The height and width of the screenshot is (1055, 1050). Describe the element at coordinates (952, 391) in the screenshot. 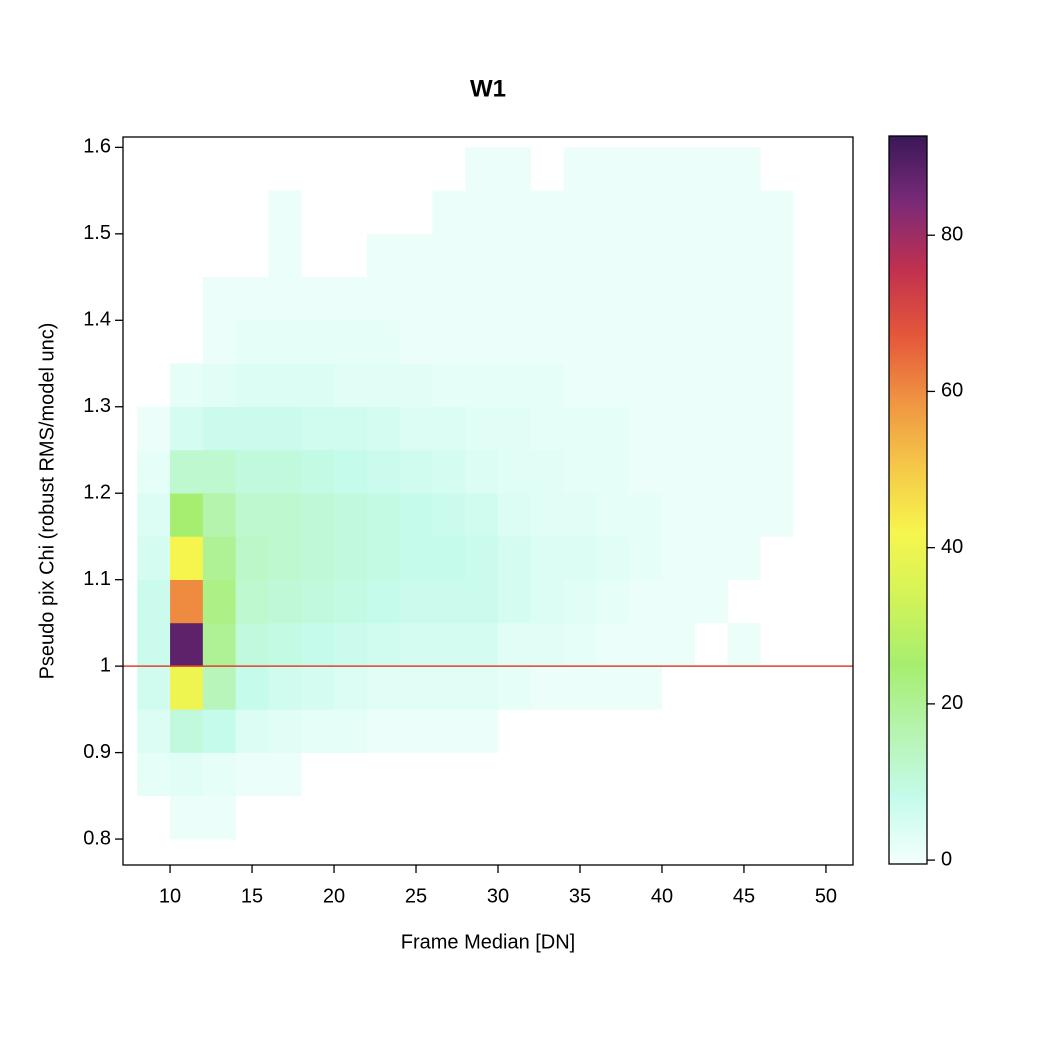

I see `colorbar-tick-label: 60` at that location.